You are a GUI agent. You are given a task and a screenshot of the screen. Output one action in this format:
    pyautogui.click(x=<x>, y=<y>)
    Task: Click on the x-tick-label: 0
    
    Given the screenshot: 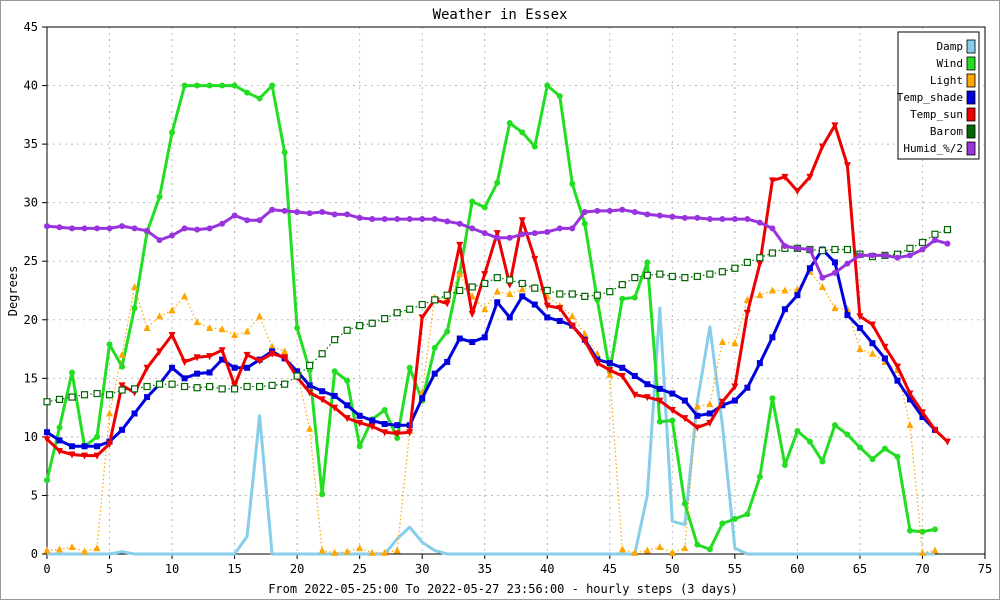 What is the action you would take?
    pyautogui.click(x=46, y=569)
    